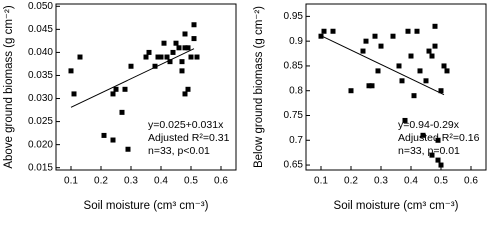 The image size is (500, 240). I want to click on y-tick-label: 0.025, so click(40, 121).